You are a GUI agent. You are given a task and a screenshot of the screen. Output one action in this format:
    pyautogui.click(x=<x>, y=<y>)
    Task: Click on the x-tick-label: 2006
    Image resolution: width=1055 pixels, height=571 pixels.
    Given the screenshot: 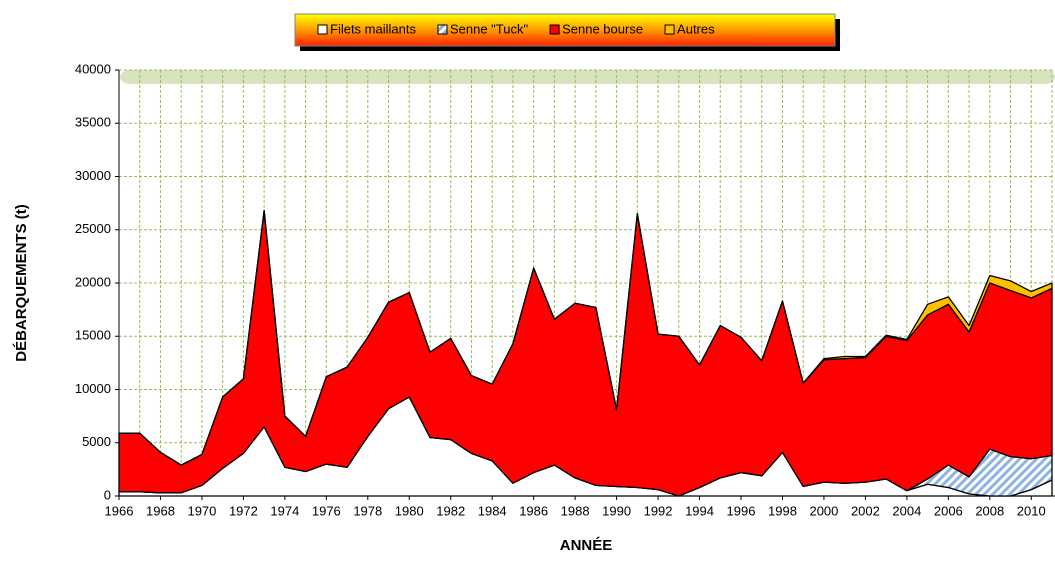 What is the action you would take?
    pyautogui.click(x=948, y=510)
    